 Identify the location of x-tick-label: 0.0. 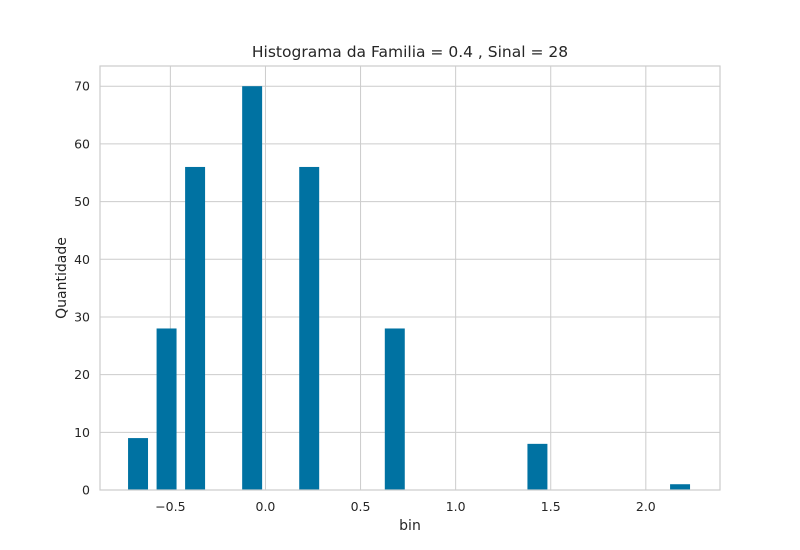
(266, 506).